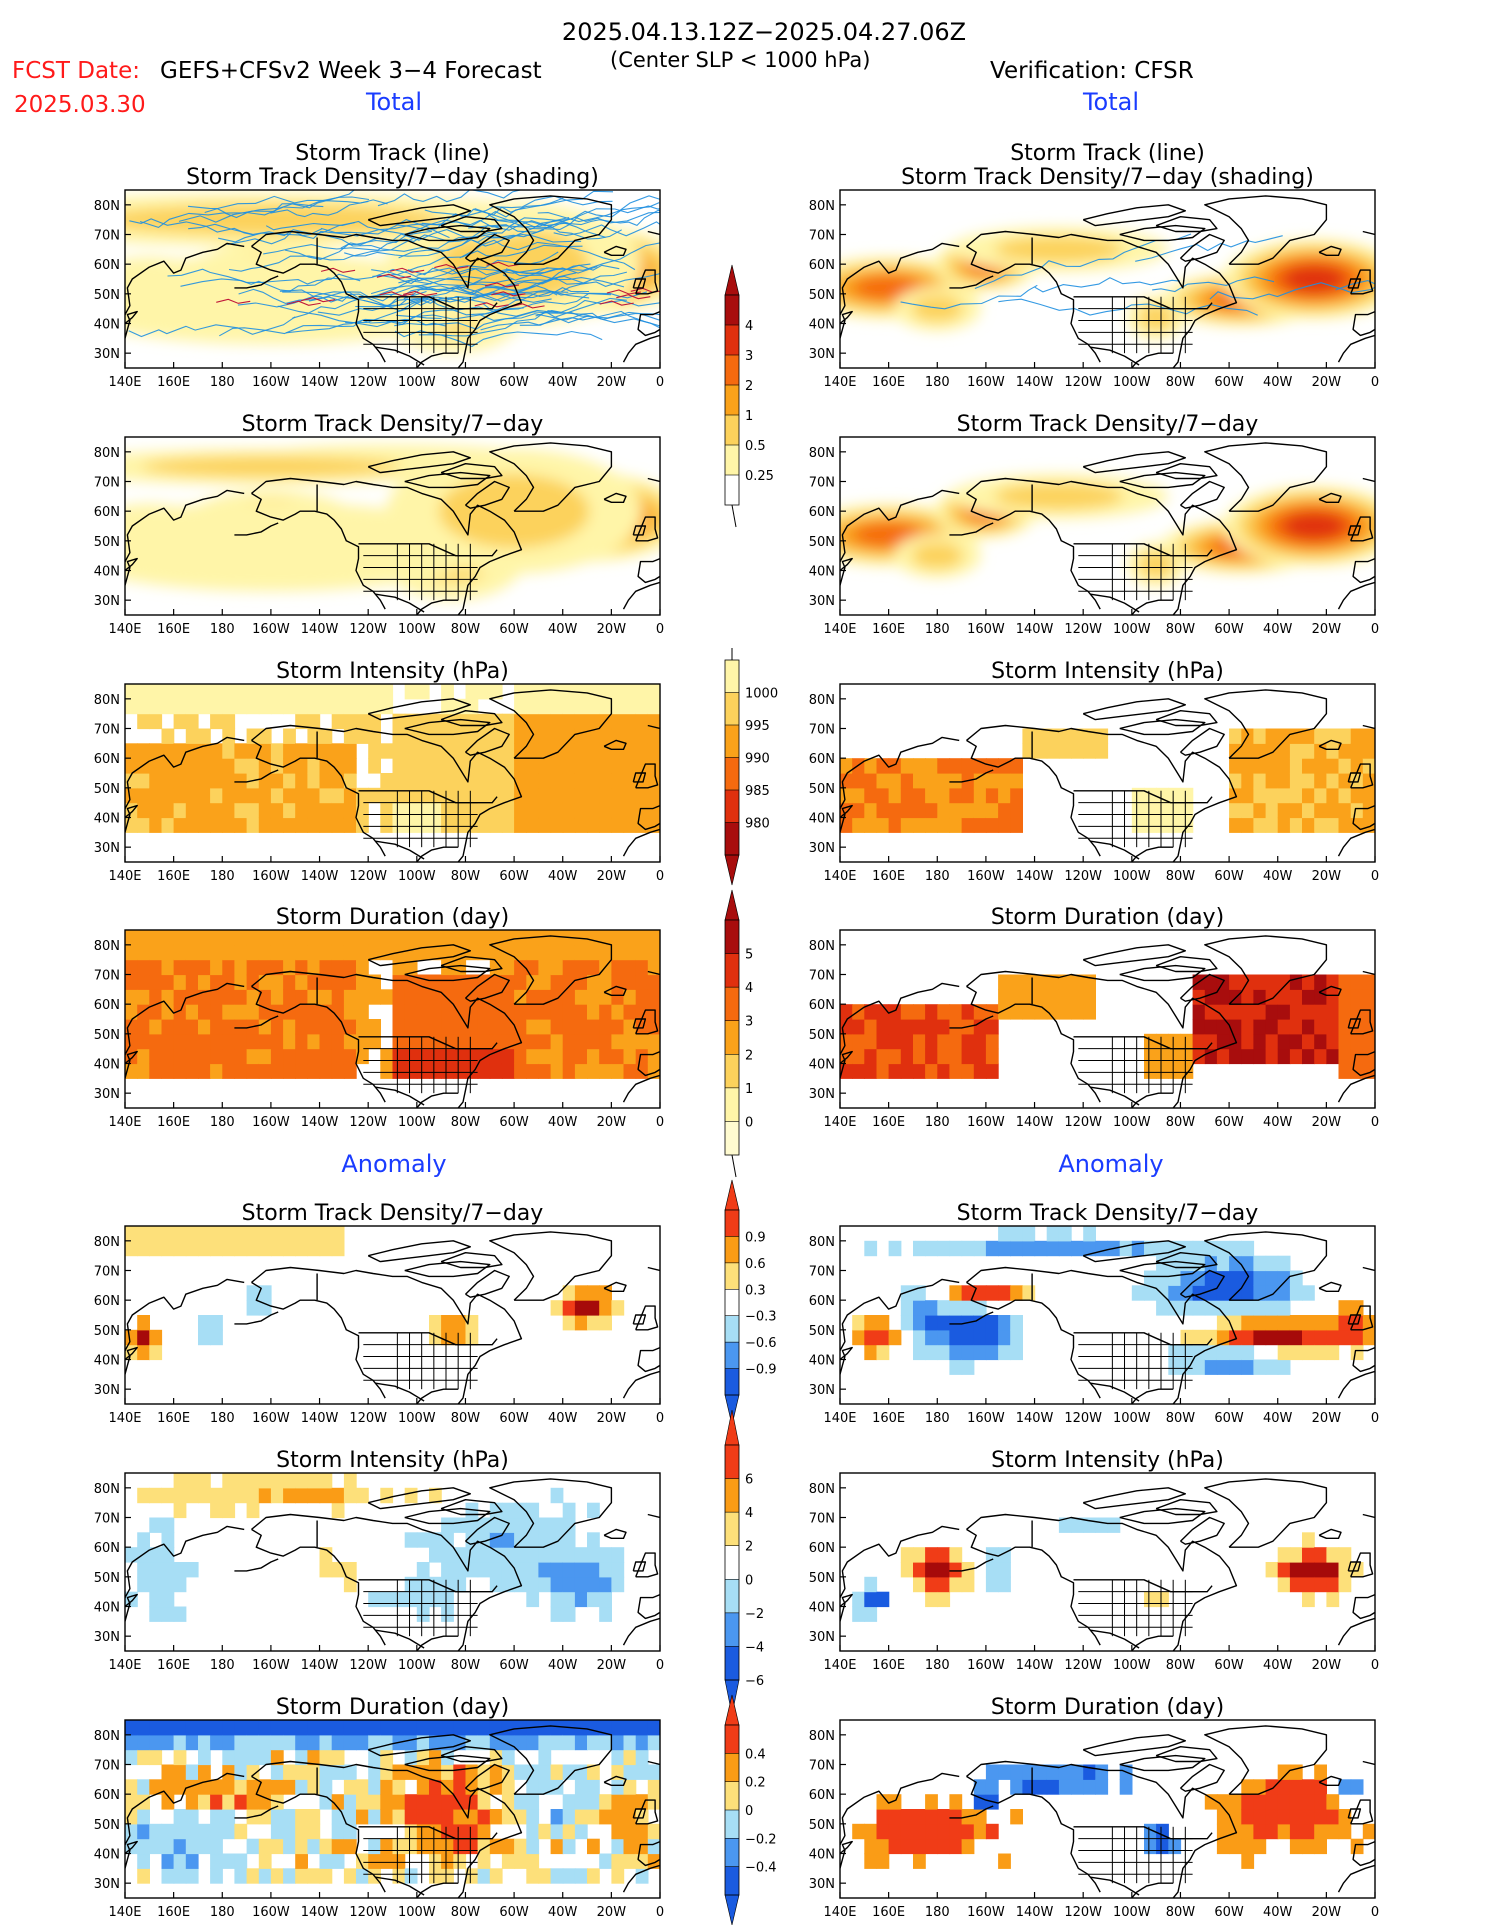  I want to click on panel-title: Storm Track (line), so click(392, 153).